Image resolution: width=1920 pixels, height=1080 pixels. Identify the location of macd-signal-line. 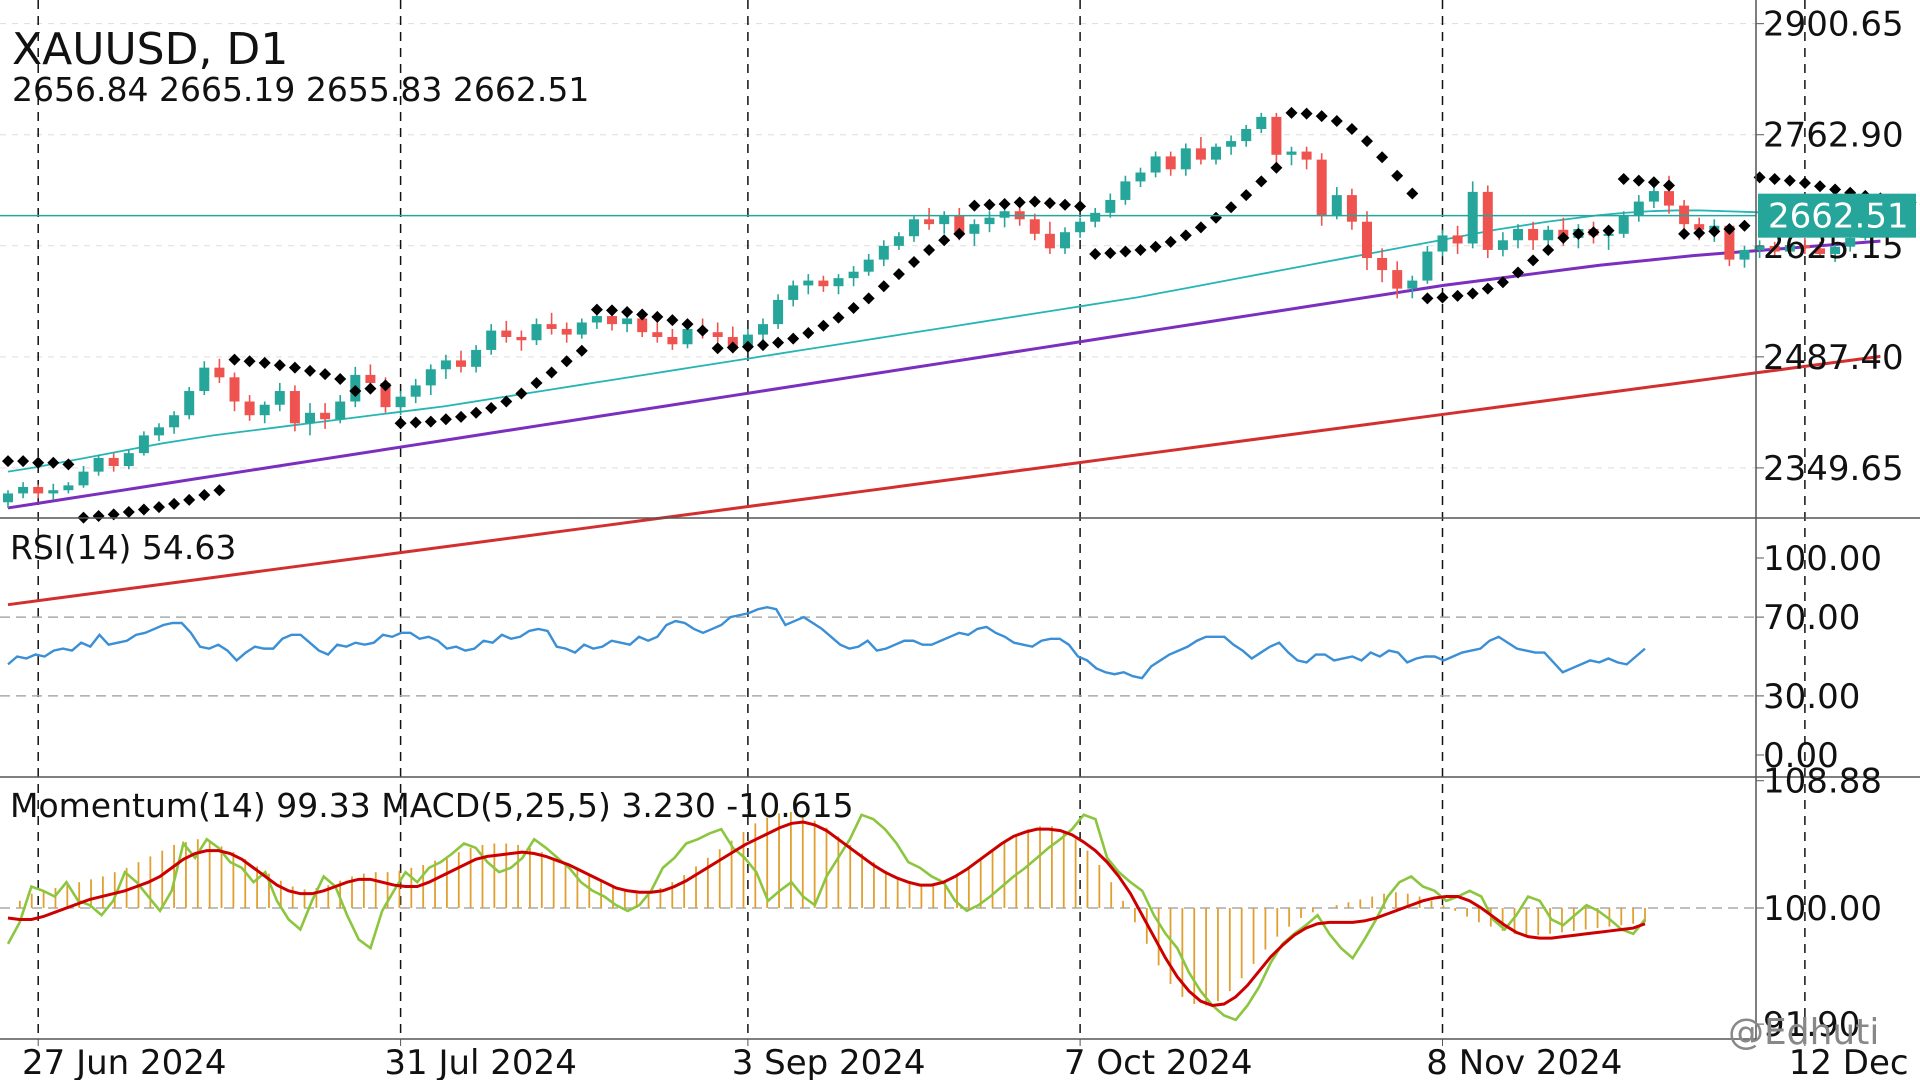
(826, 913).